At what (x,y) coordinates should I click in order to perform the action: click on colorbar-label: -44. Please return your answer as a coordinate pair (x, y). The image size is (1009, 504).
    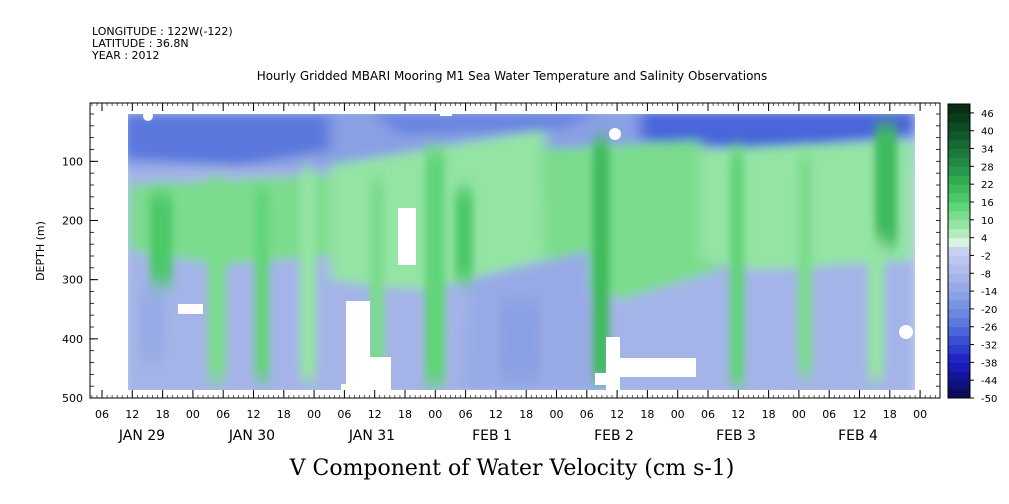
    Looking at the image, I should click on (989, 381).